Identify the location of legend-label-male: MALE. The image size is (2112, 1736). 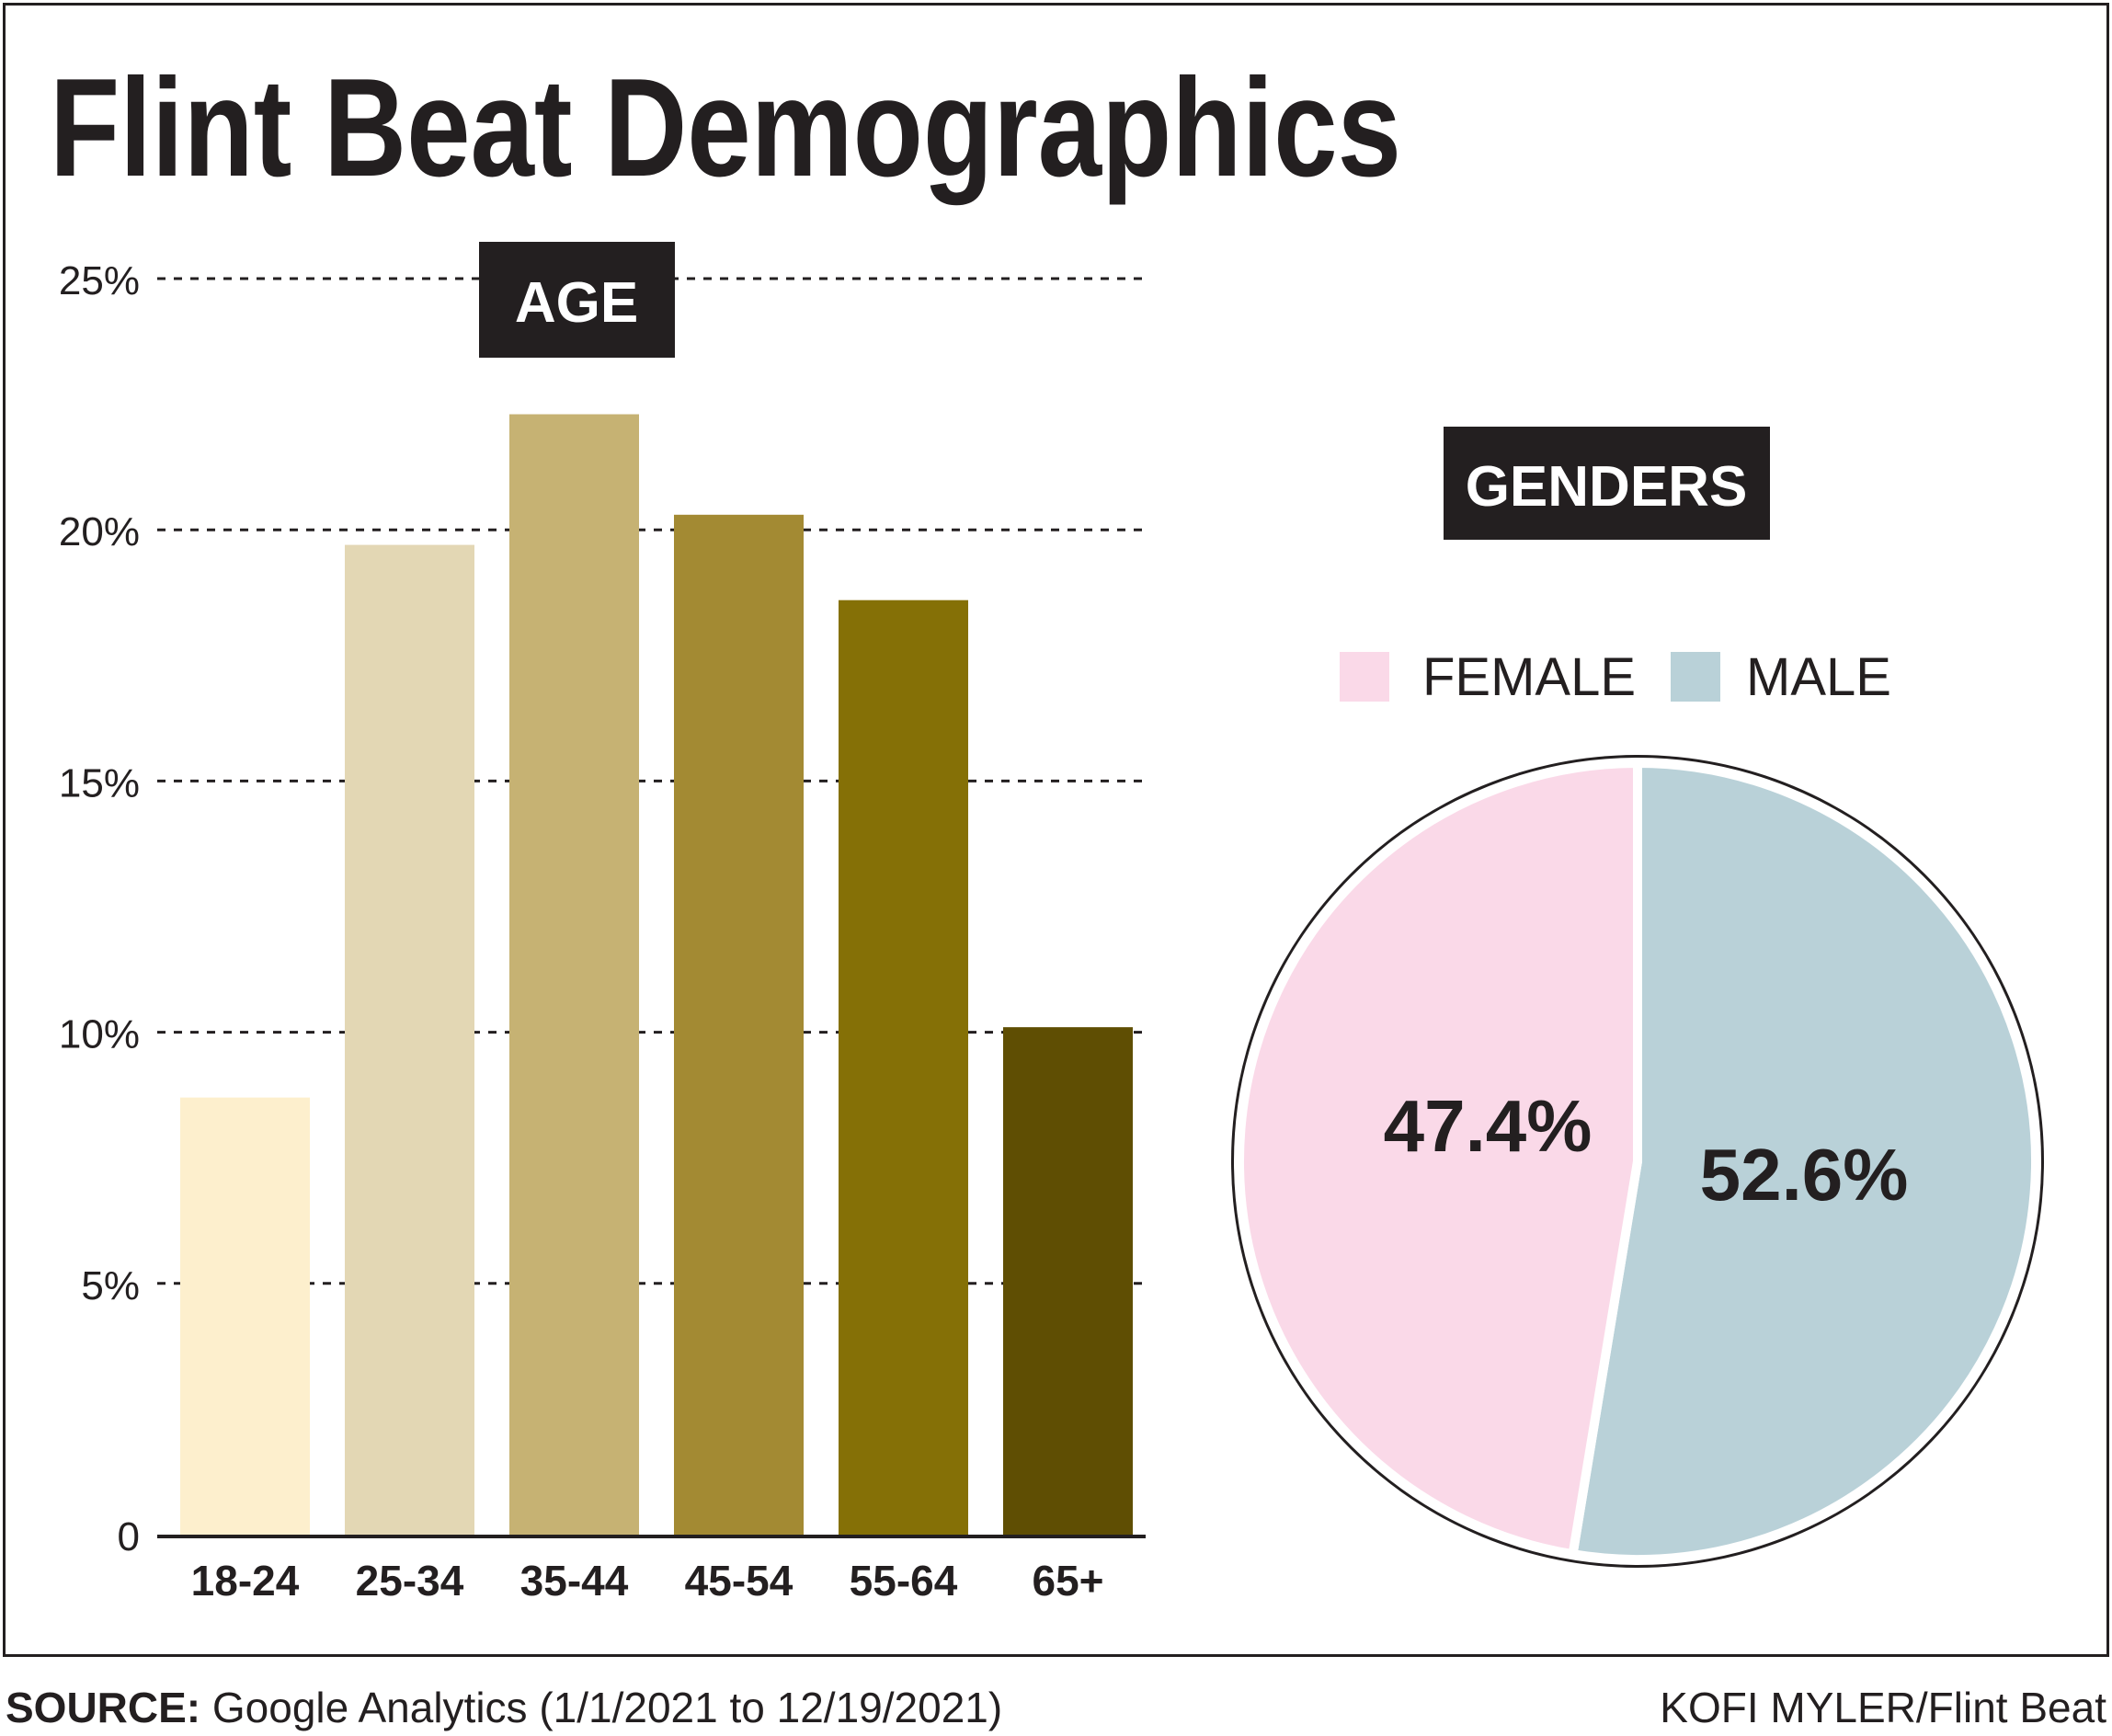
(1818, 677).